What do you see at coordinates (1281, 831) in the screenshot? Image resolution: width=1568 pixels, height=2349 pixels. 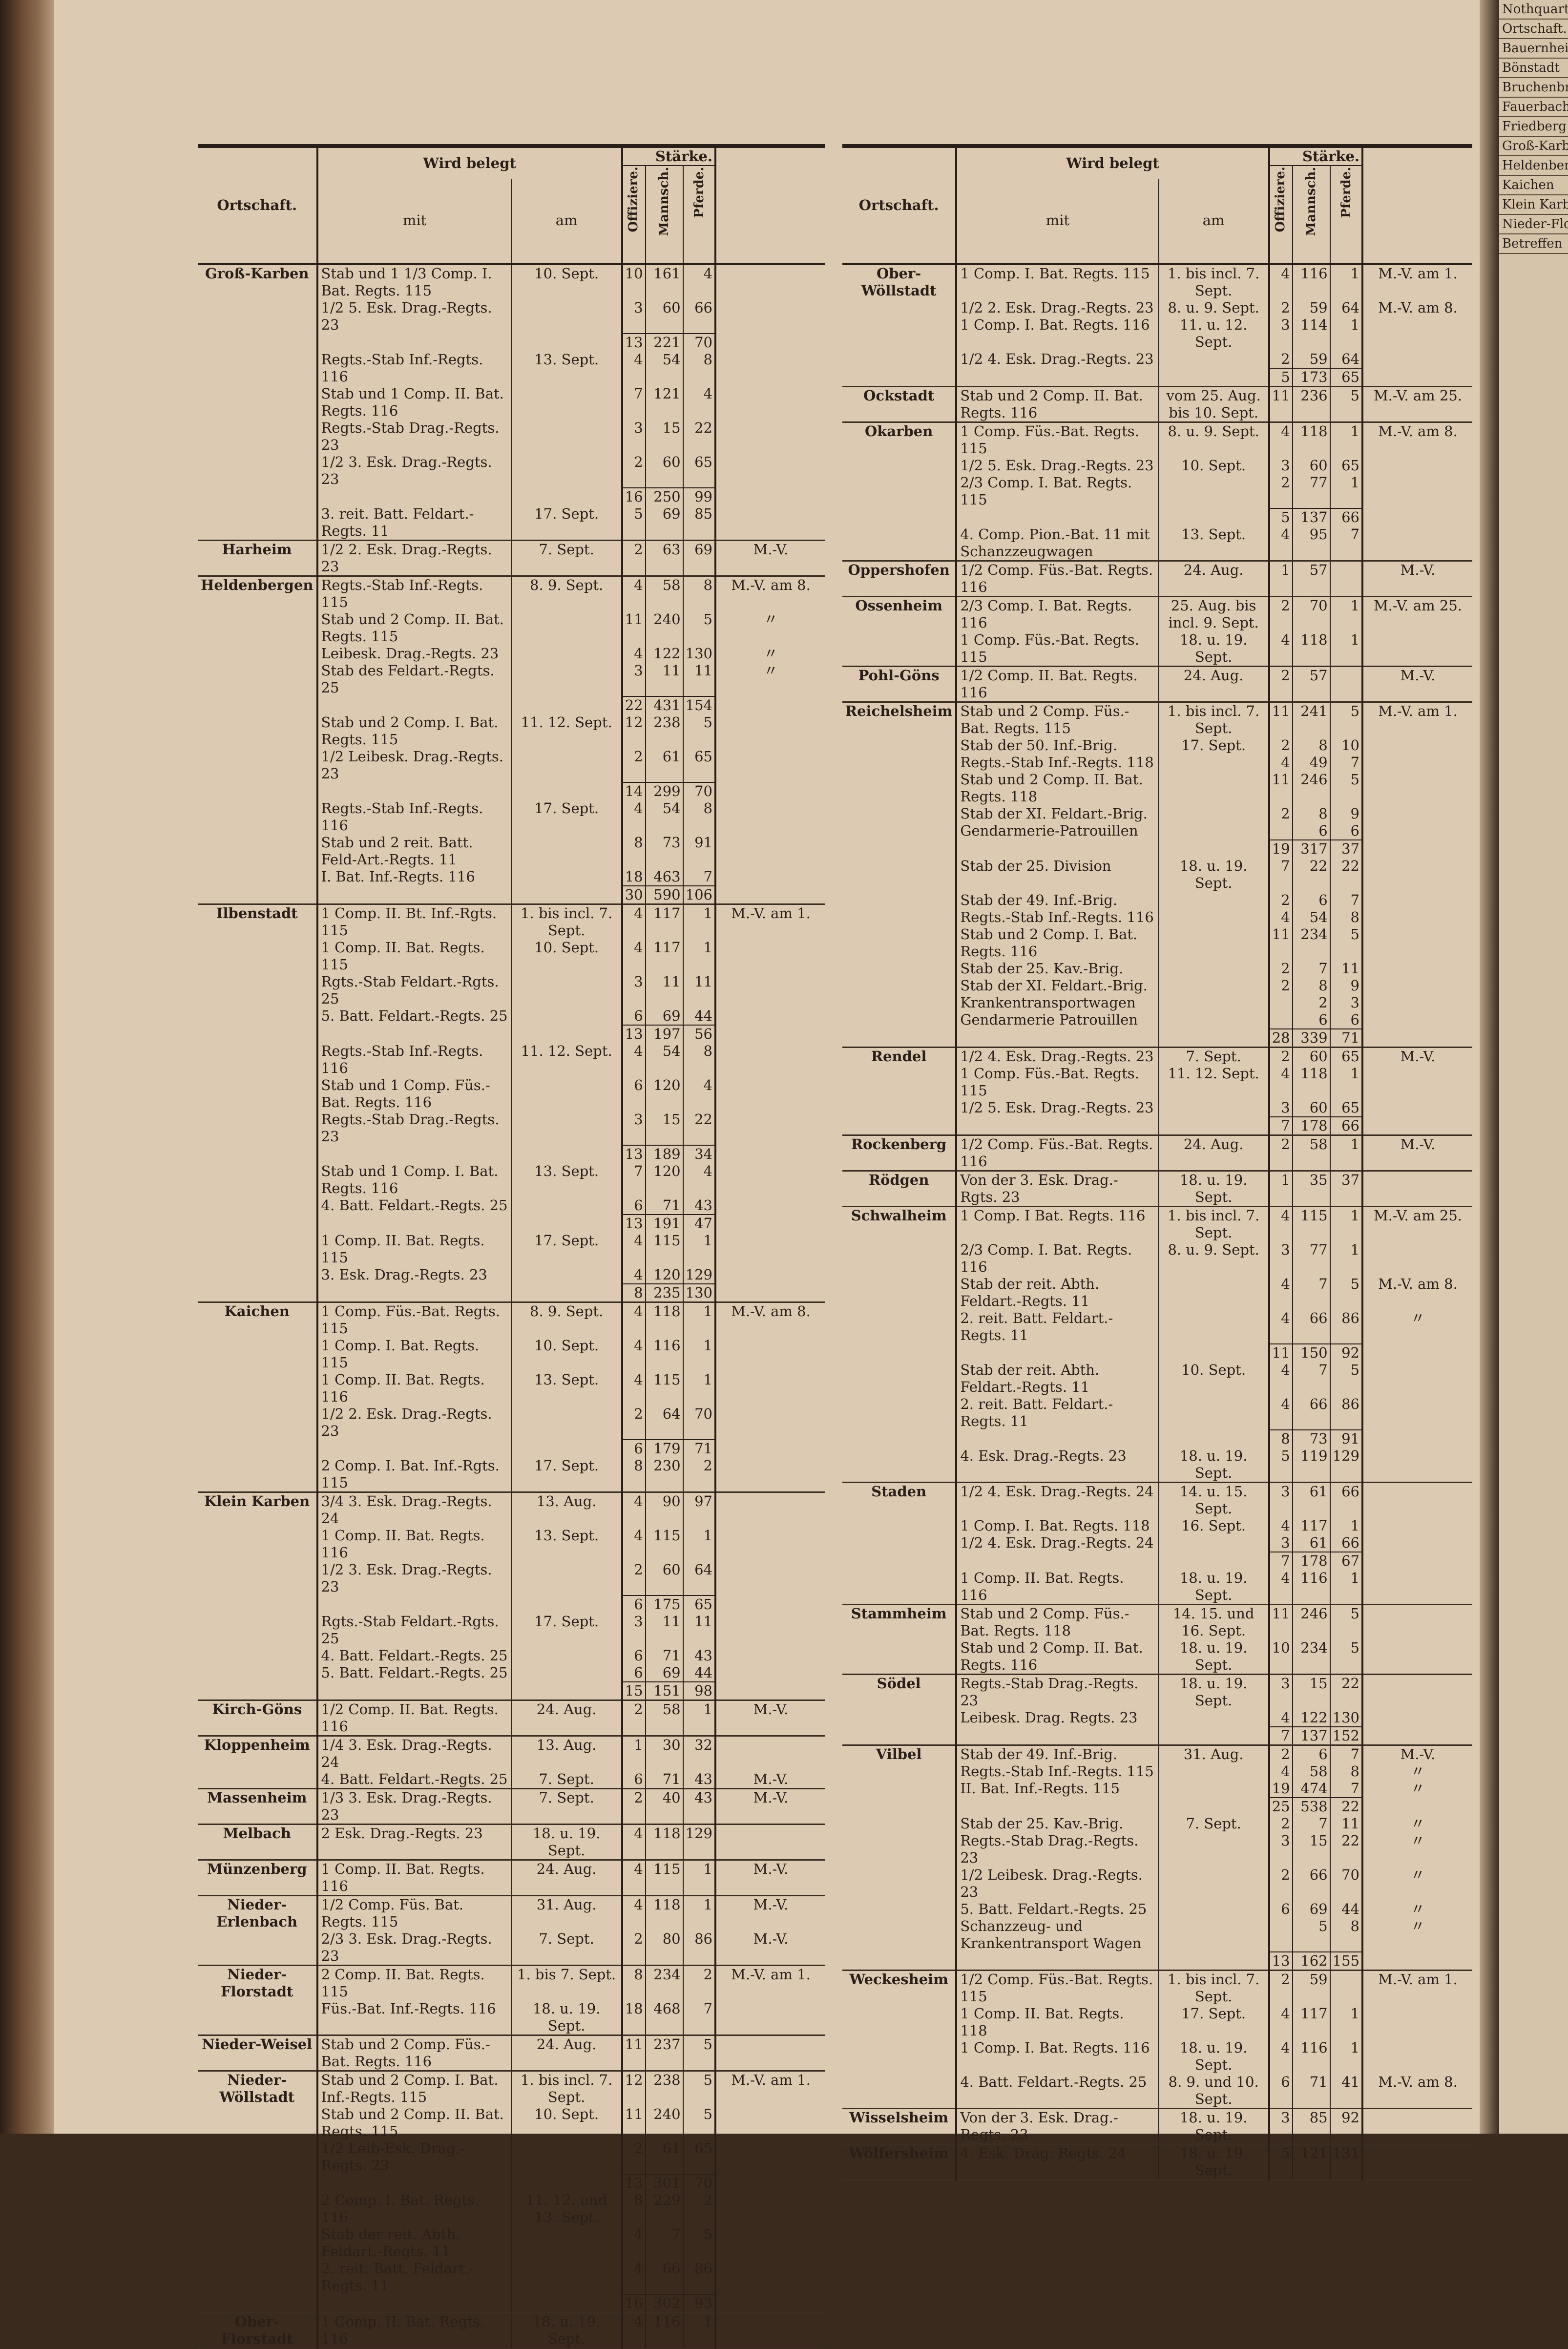 I see `offiziere-cell` at bounding box center [1281, 831].